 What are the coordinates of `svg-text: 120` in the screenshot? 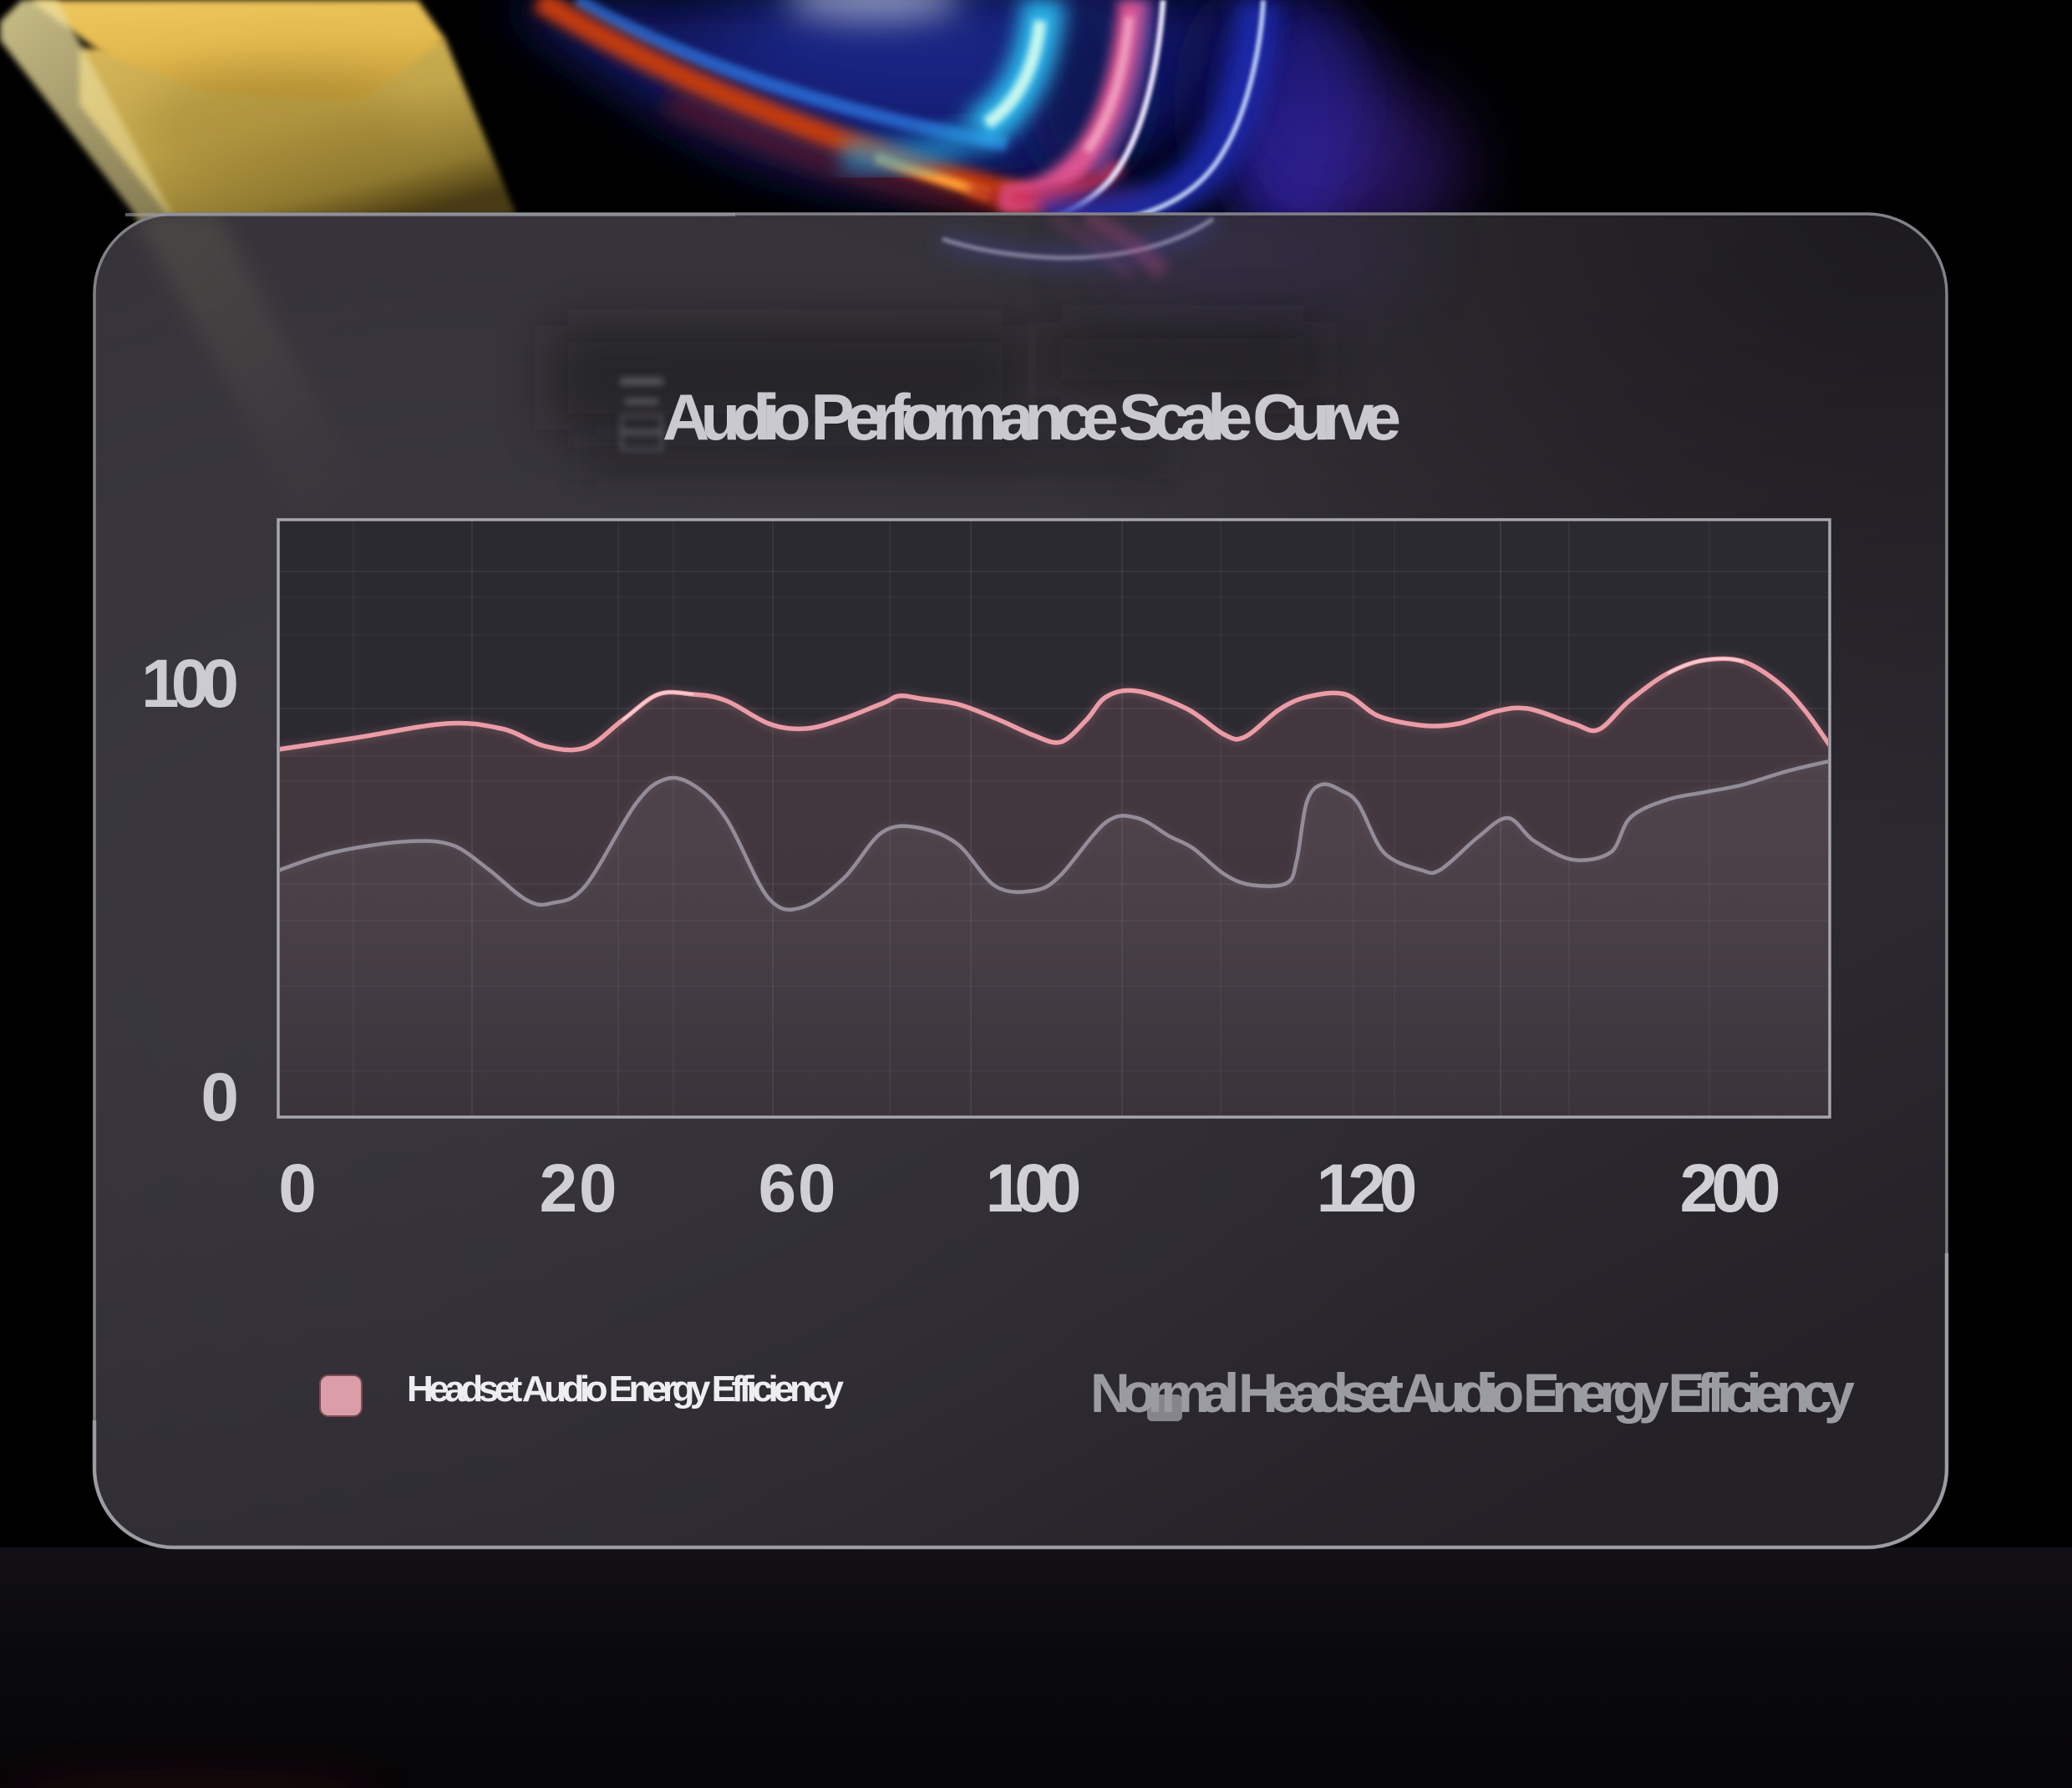 It's located at (1367, 1189).